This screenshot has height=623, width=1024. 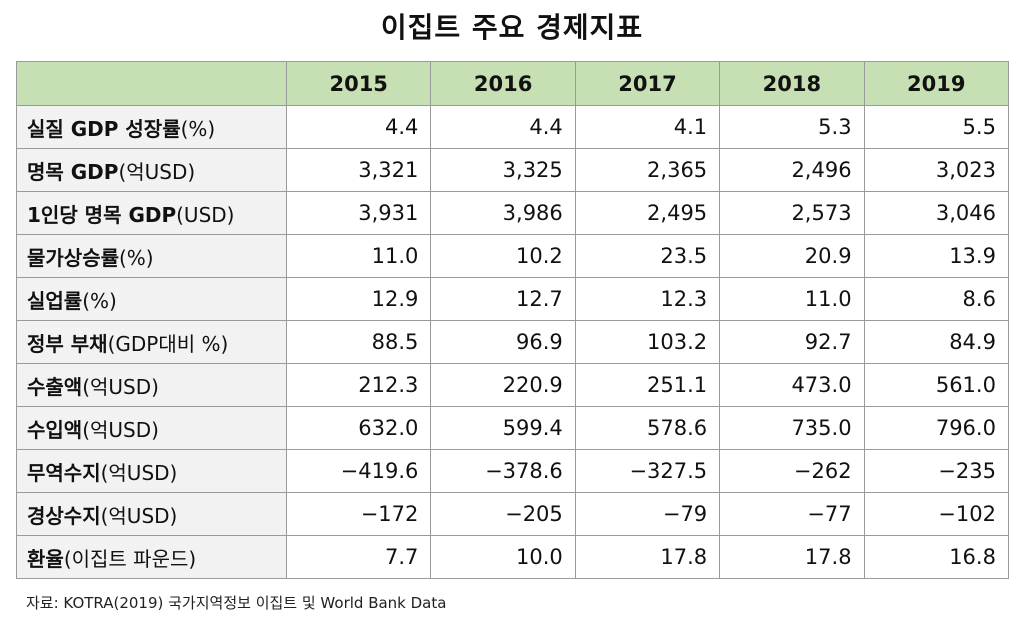 I want to click on year-header: 2017, so click(x=647, y=83).